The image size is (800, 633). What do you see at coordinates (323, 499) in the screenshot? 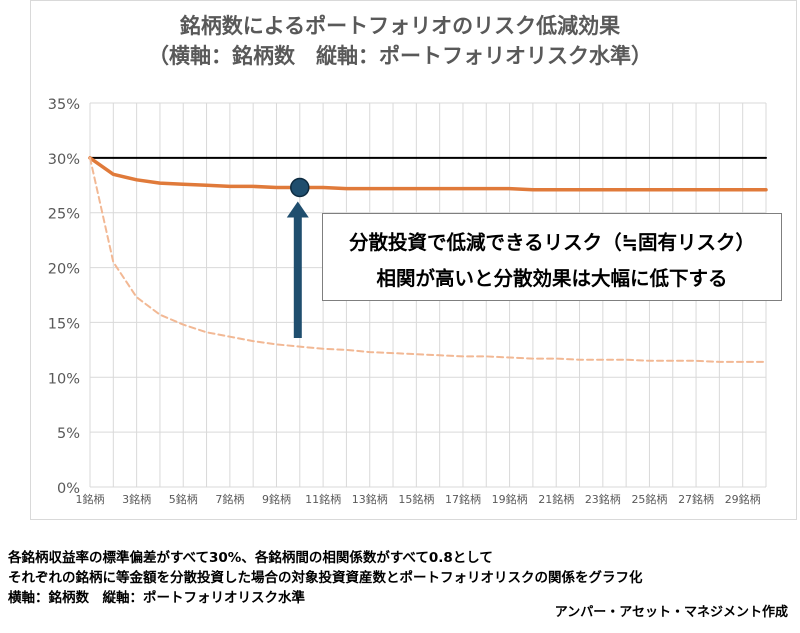
I see `x-tick-label: 11銘柄` at bounding box center [323, 499].